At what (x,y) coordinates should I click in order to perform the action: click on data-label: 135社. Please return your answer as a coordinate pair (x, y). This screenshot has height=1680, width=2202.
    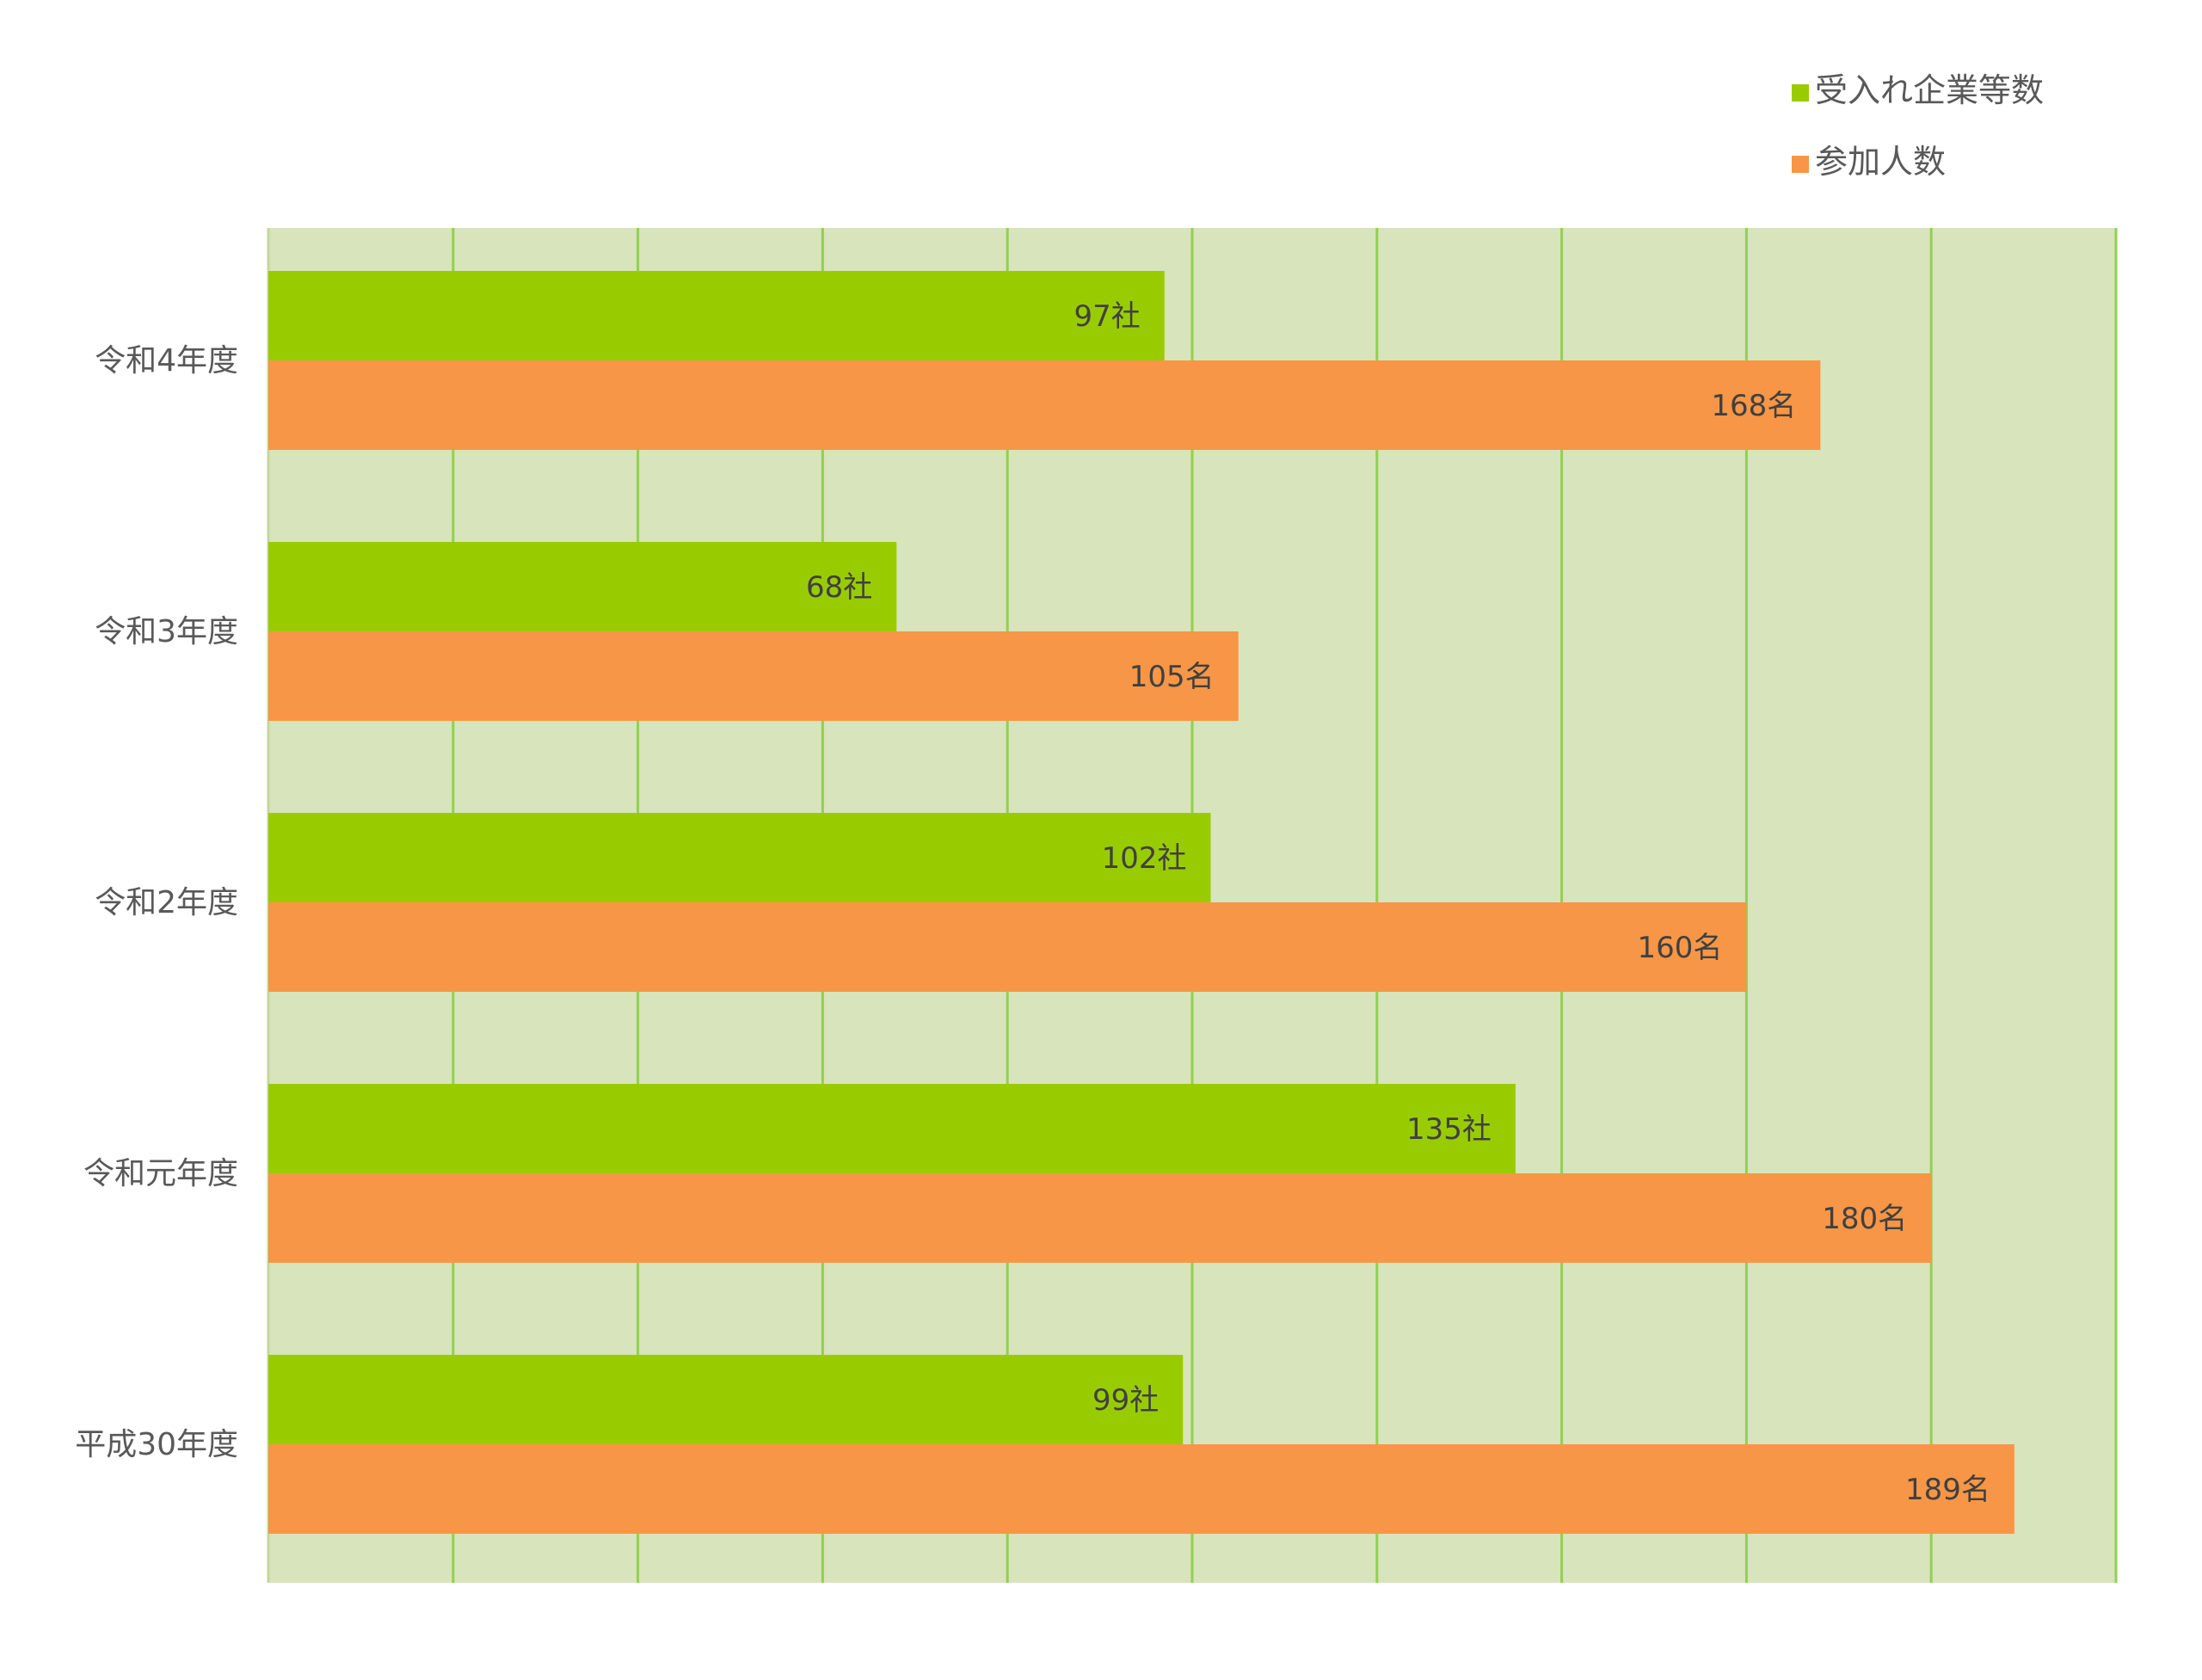
    Looking at the image, I should click on (1449, 1129).